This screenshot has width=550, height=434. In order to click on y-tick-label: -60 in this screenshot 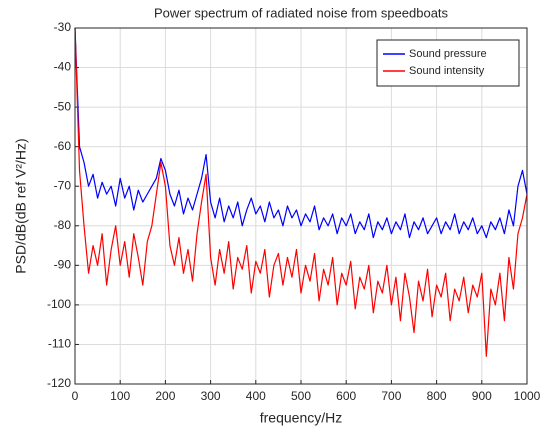, I will do `click(63, 146)`.